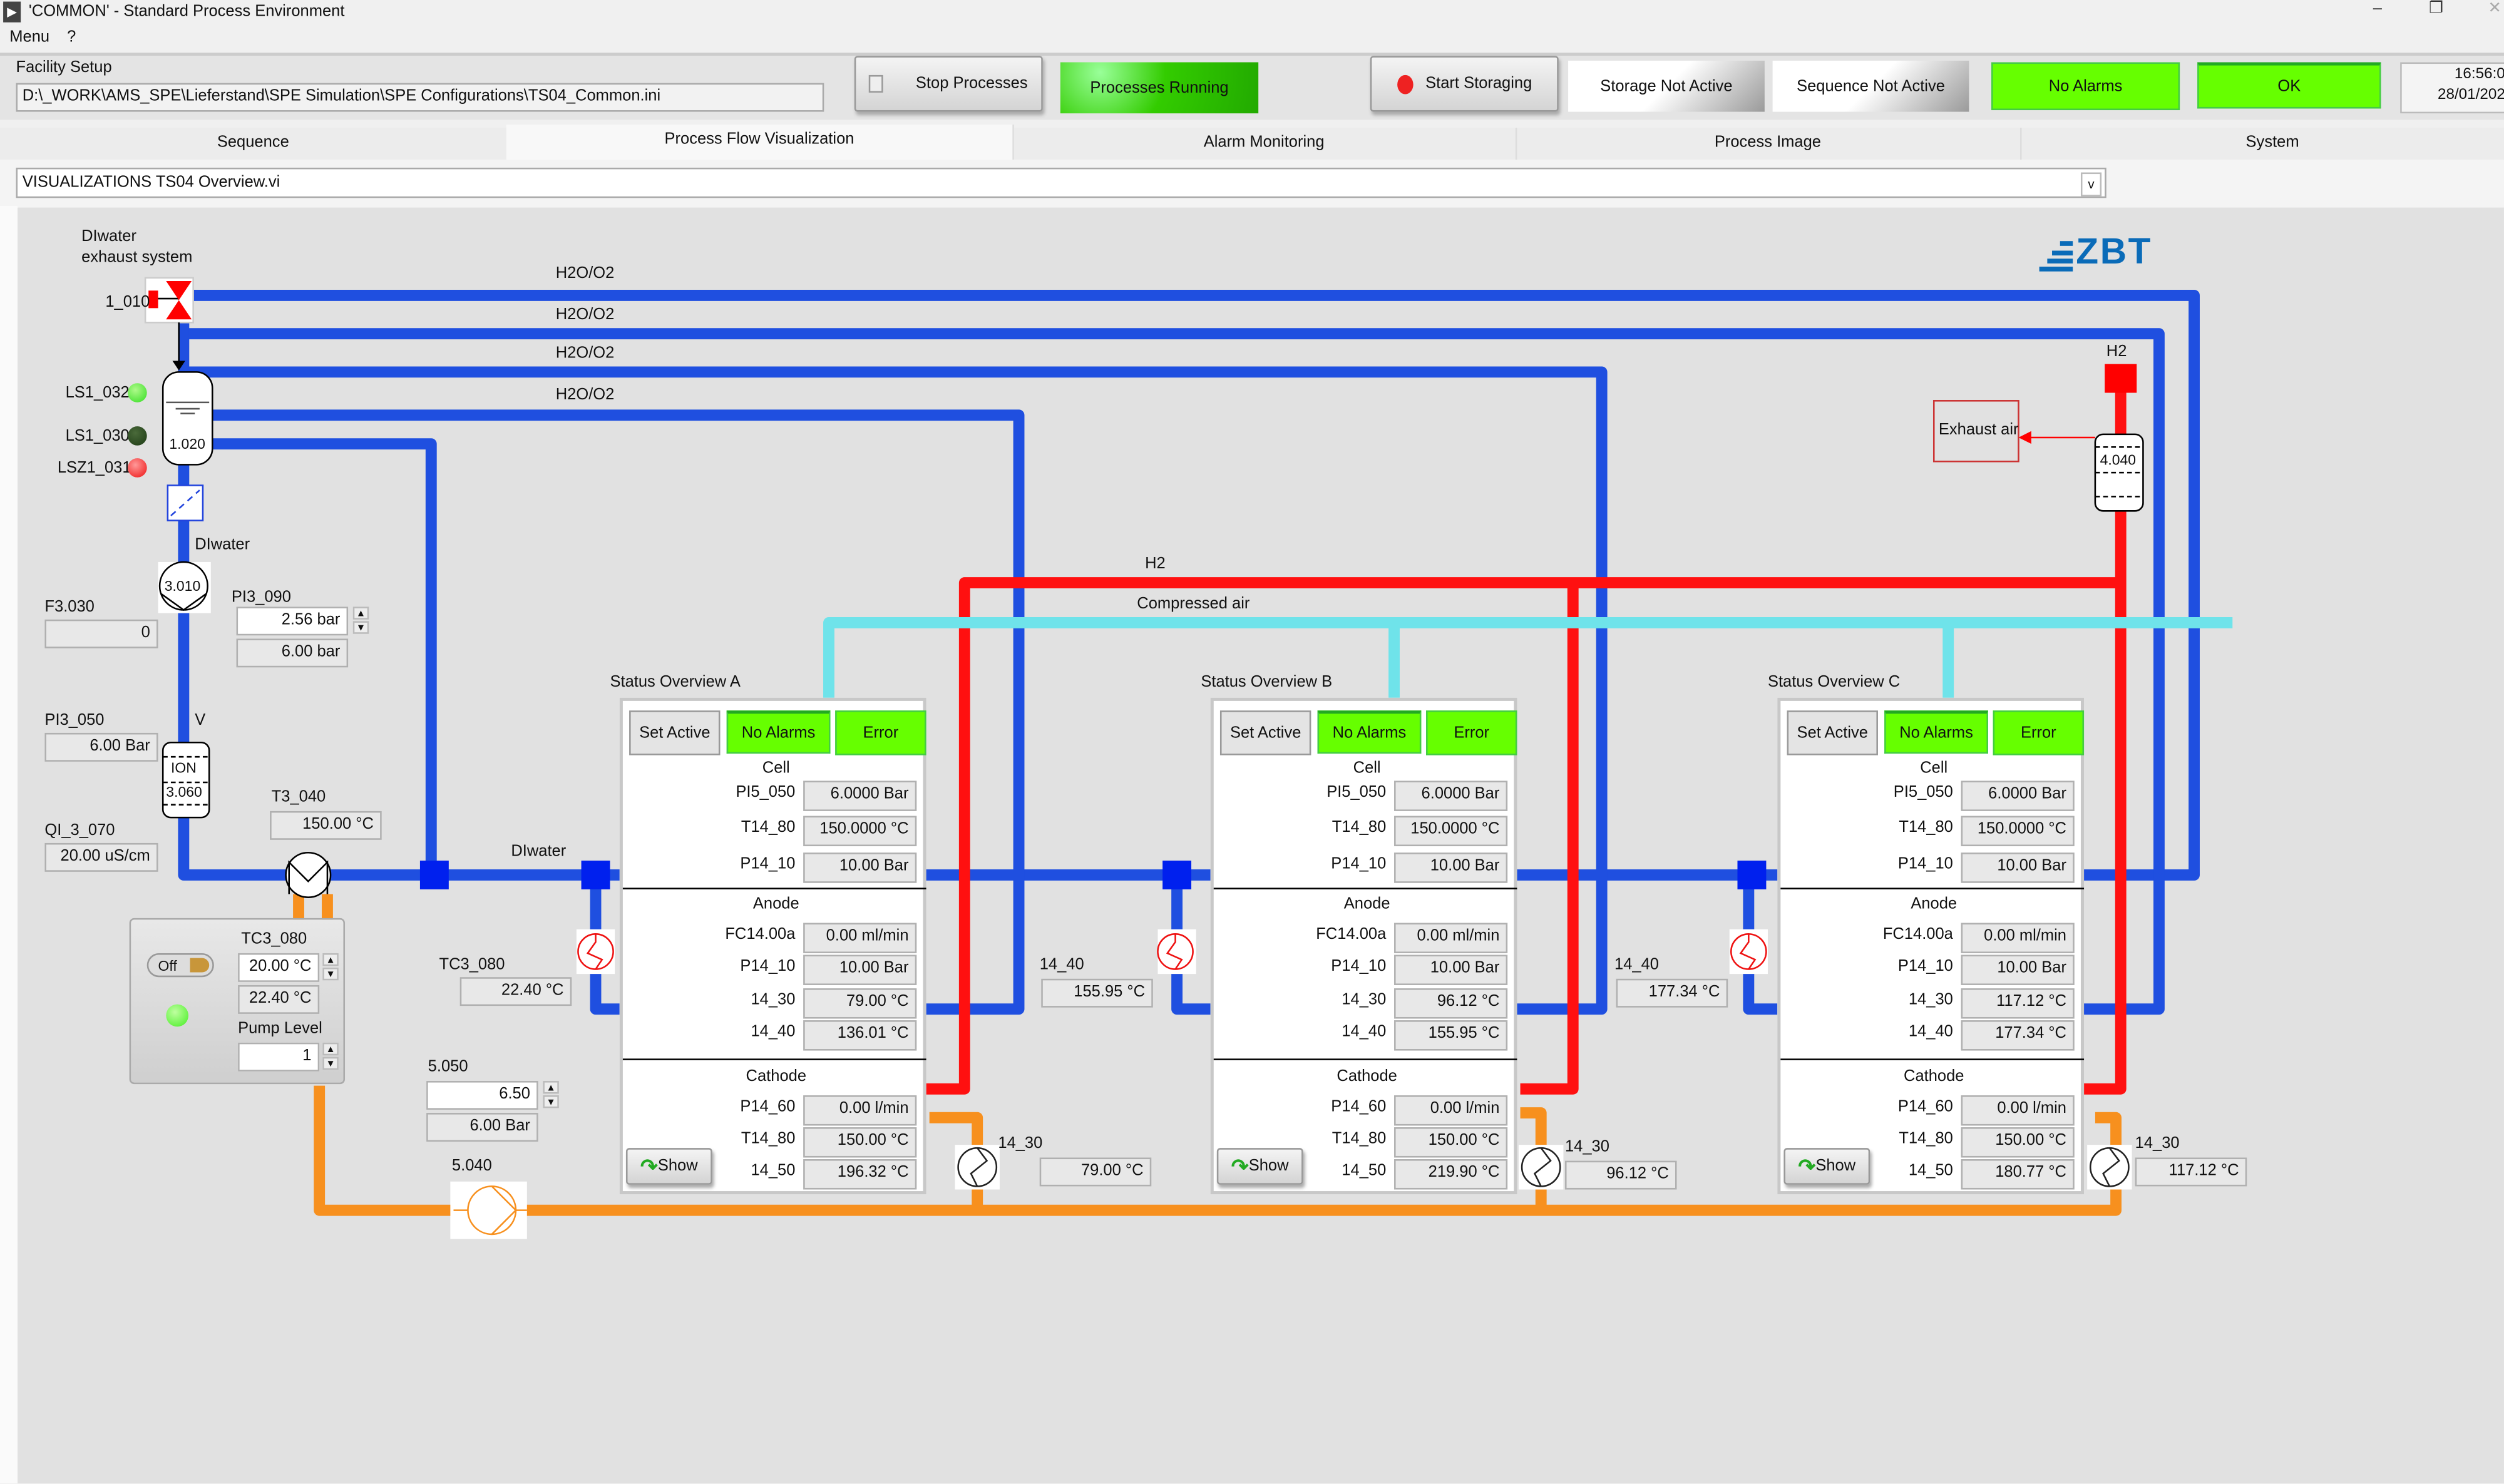 The width and height of the screenshot is (2504, 1484). I want to click on ion-id-label: 3.060, so click(184, 792).